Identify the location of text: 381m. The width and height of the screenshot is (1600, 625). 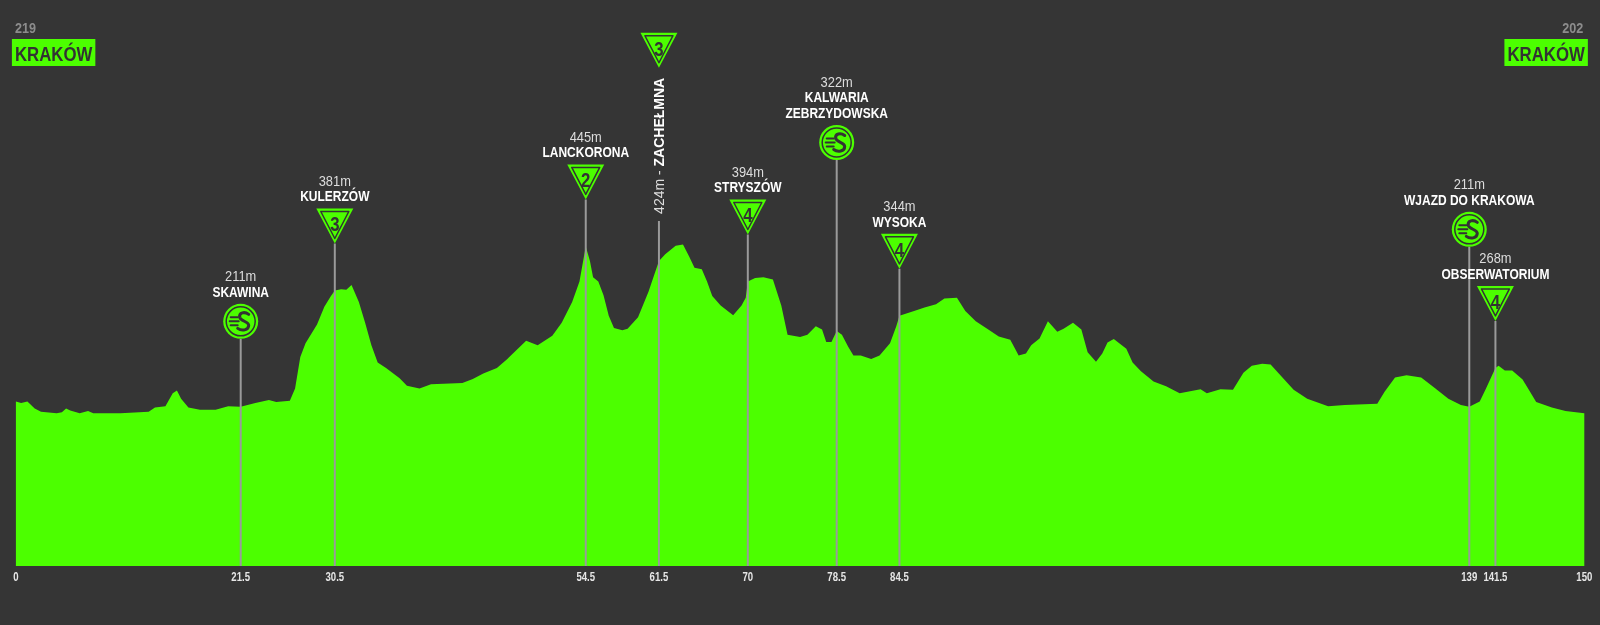
(334, 181).